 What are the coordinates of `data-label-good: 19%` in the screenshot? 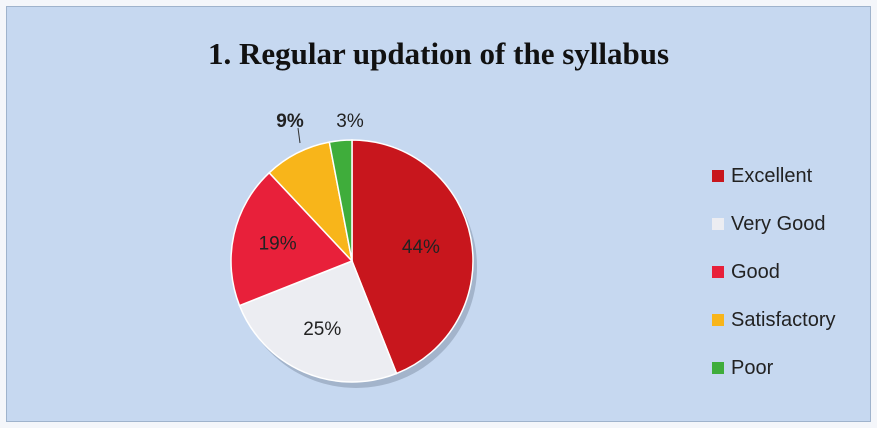 It's located at (278, 243).